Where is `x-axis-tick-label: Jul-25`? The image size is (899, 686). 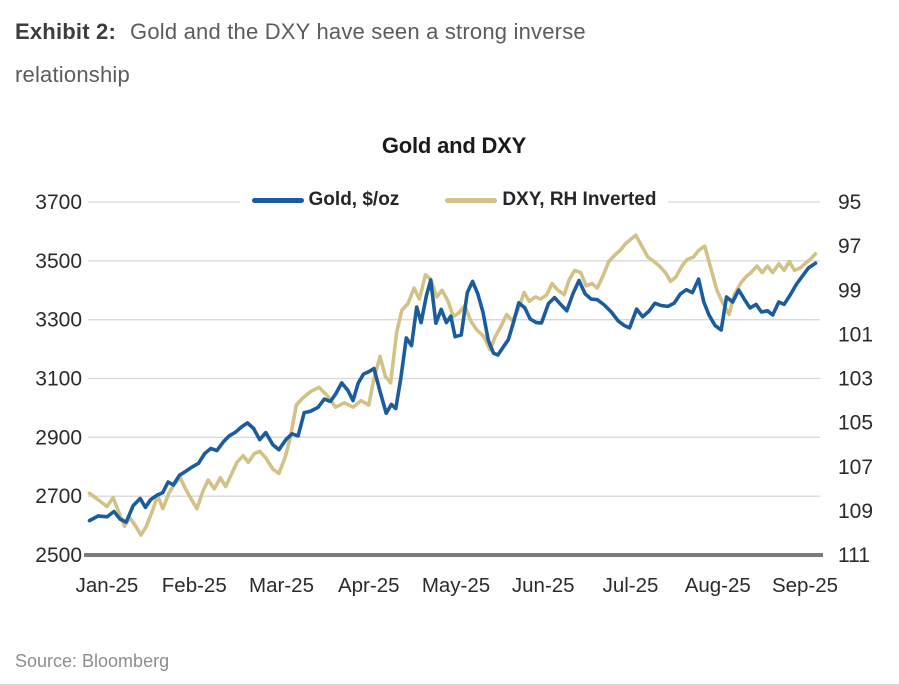 x-axis-tick-label: Jul-25 is located at coordinates (631, 585).